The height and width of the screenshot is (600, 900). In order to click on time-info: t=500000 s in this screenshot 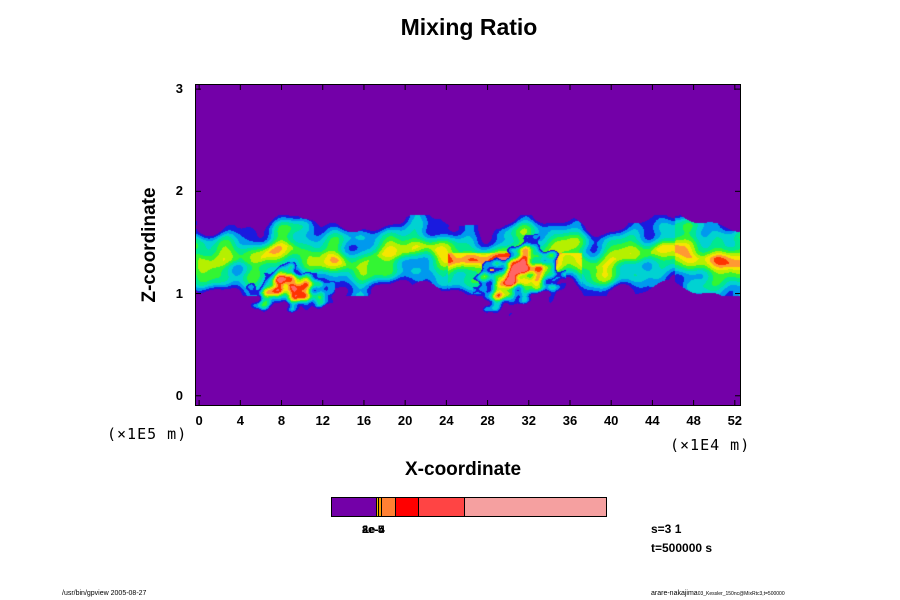, I will do `click(682, 548)`.